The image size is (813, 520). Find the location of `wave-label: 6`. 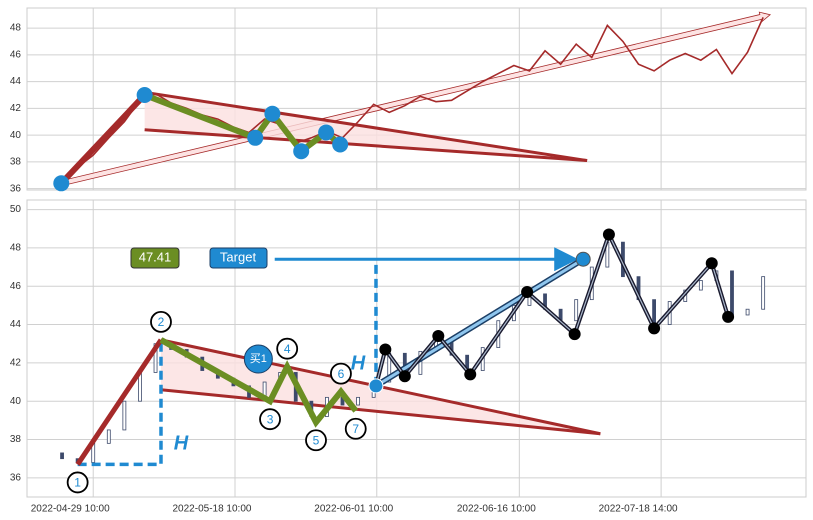

wave-label: 6 is located at coordinates (341, 374).